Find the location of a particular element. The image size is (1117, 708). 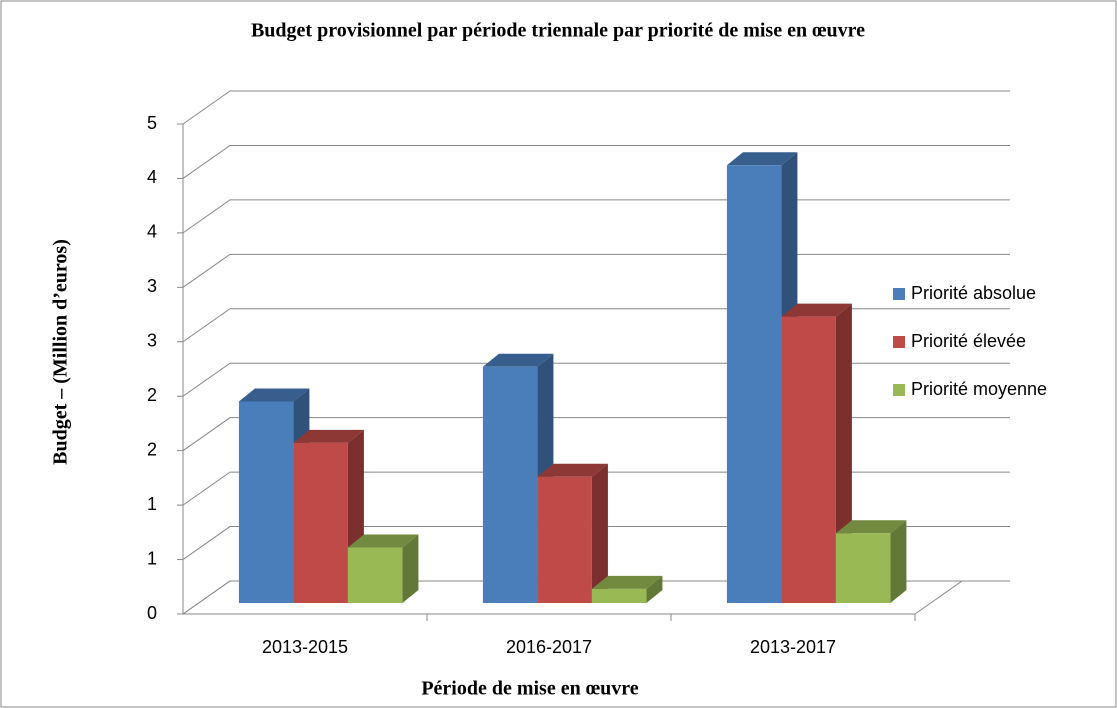

legend-label: Priorité moyenne is located at coordinates (979, 389).